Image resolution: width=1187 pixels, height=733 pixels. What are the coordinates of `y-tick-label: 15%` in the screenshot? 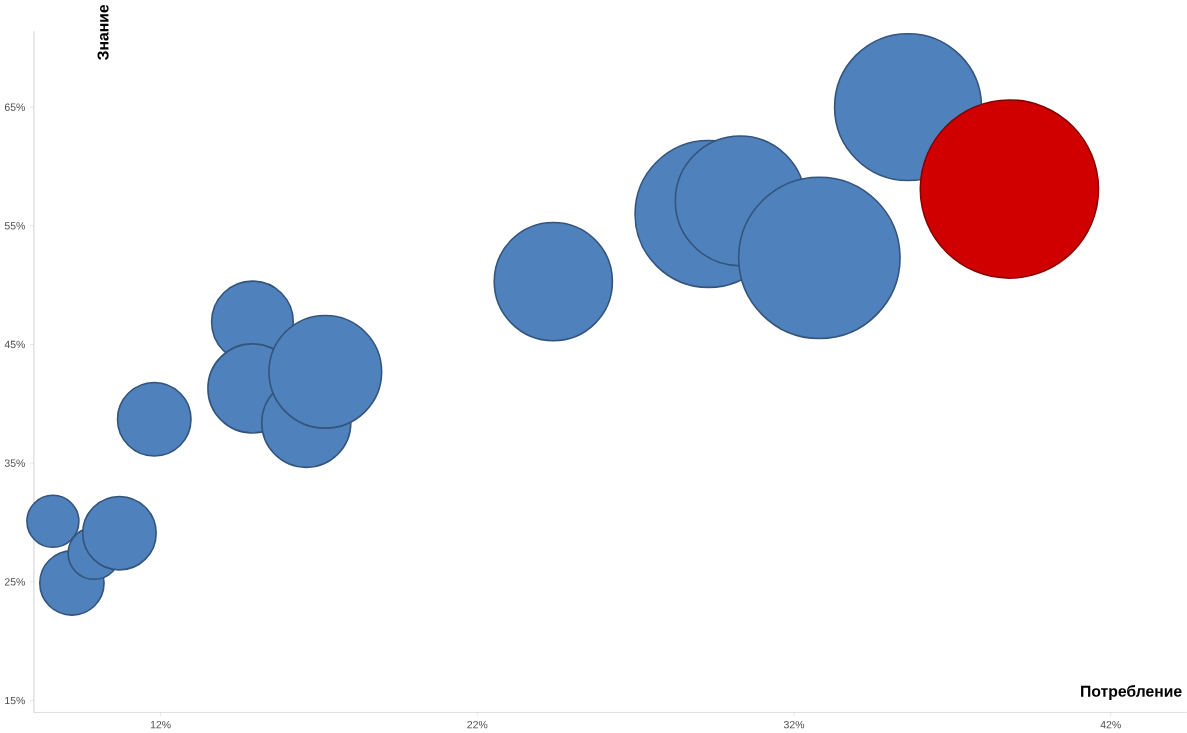 It's located at (15, 700).